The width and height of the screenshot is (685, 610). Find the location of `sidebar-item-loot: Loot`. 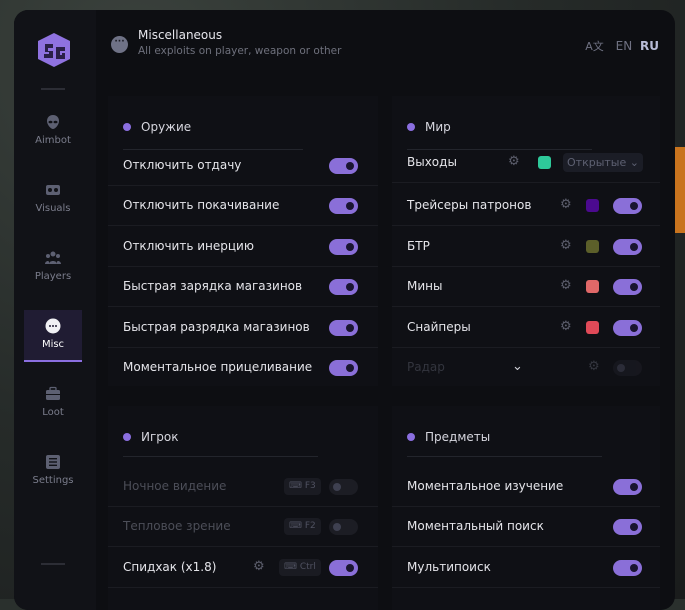

sidebar-item-loot: Loot is located at coordinates (53, 404).